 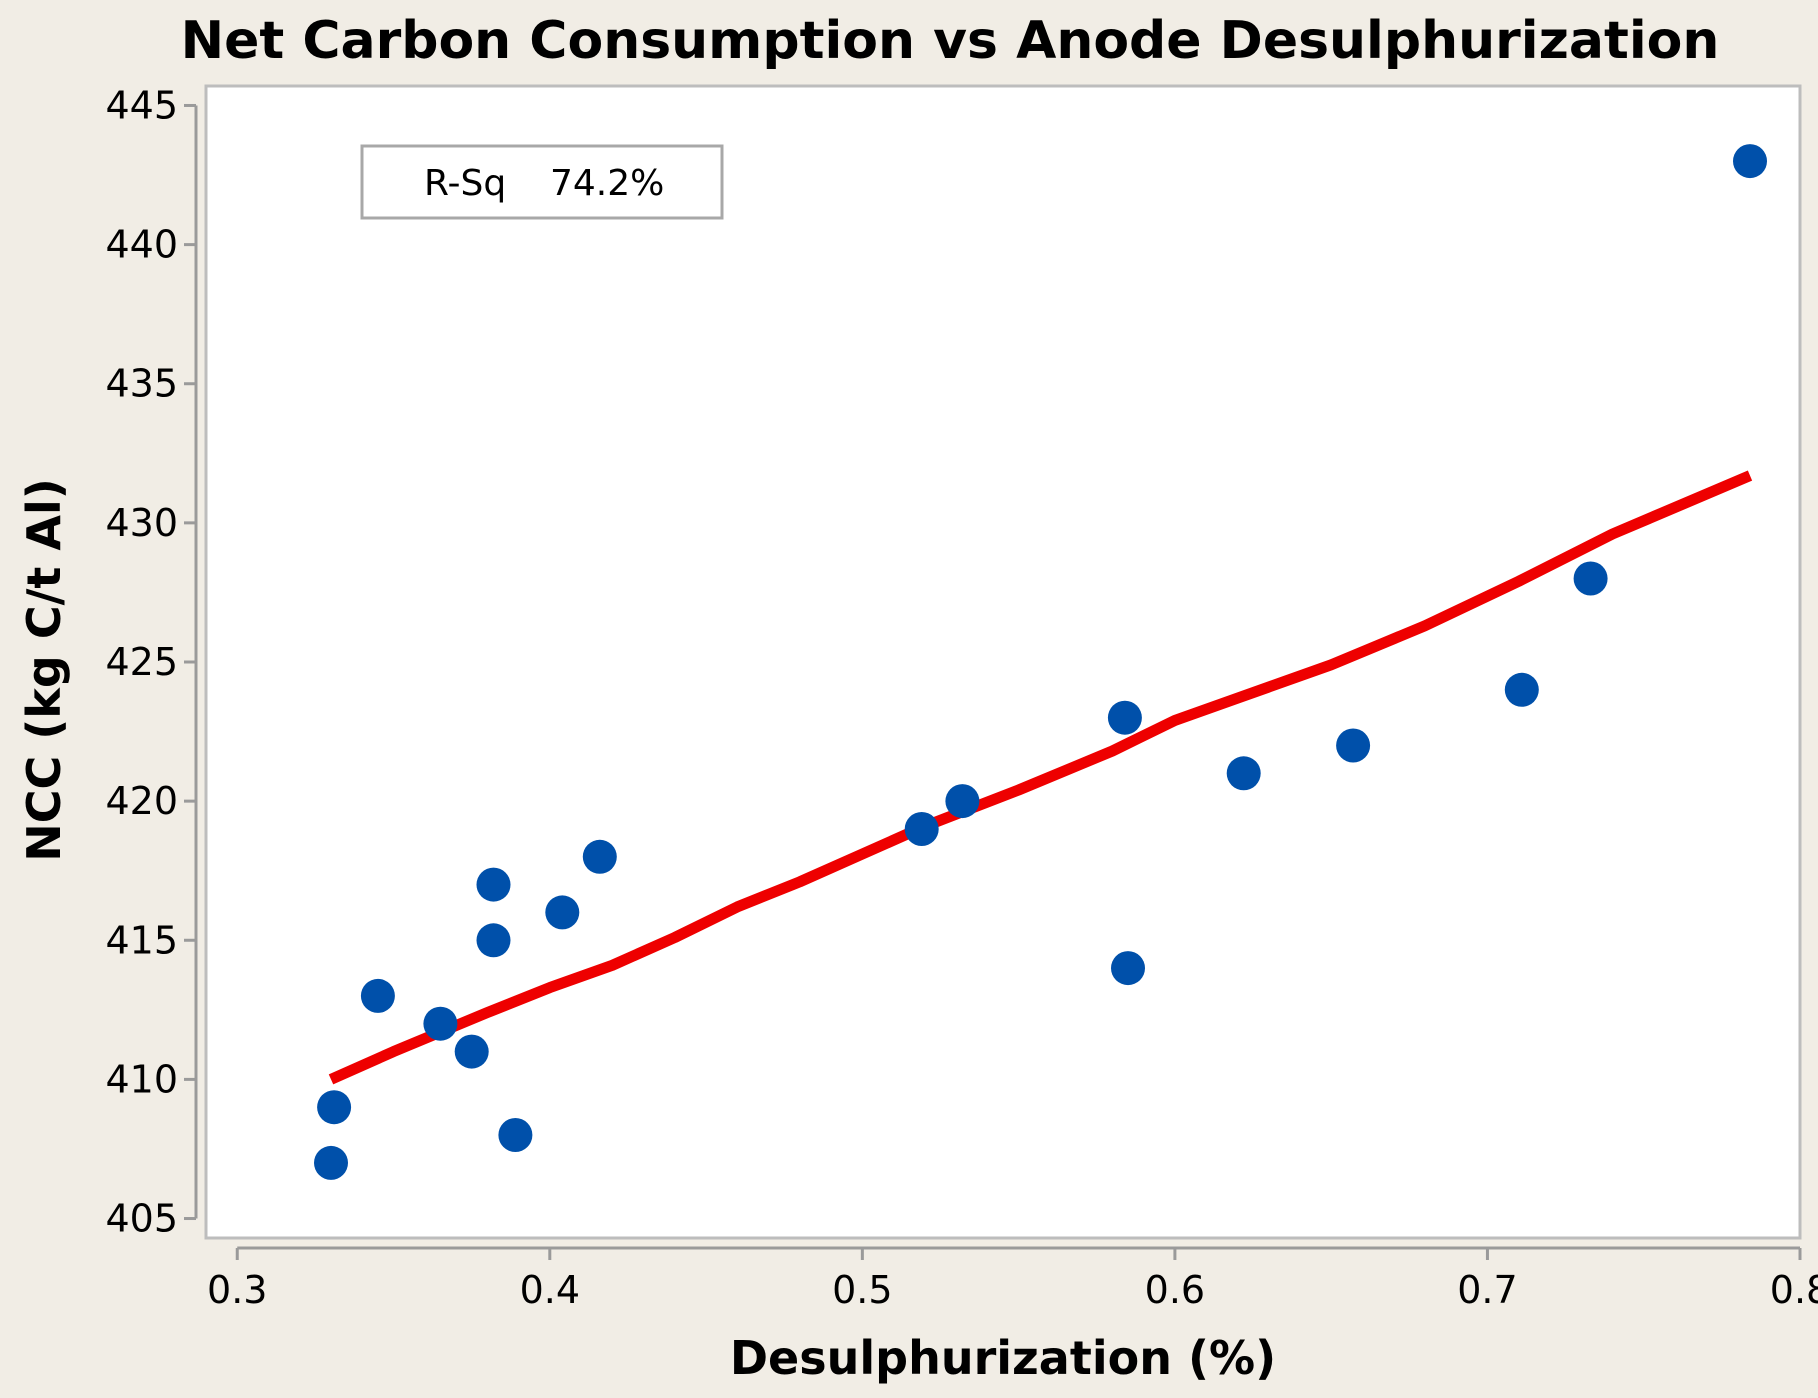 I want to click on y-ticks: 405 410 415 420 425 430 435 440 445, so click(x=150, y=662).